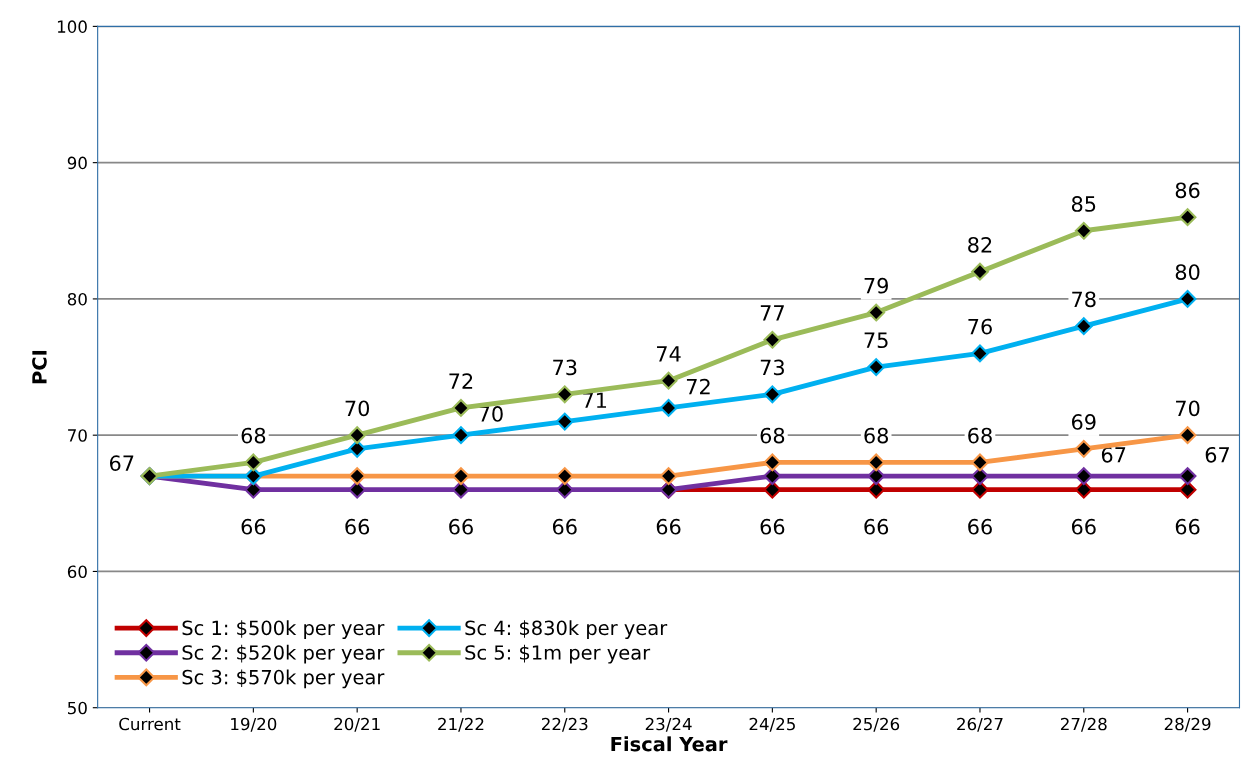 This screenshot has height=776, width=1252. Describe the element at coordinates (283, 629) in the screenshot. I see `legend-label: Sc 1: $500k per year` at that location.